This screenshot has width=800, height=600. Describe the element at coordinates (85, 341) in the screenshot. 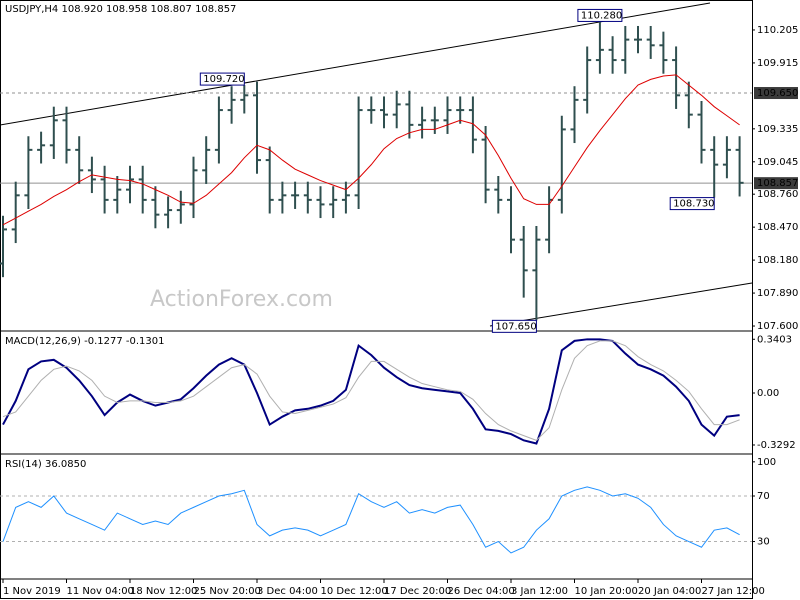

I see `panel-title: MACD(12,26,9) -0.1277 -0.1301` at that location.